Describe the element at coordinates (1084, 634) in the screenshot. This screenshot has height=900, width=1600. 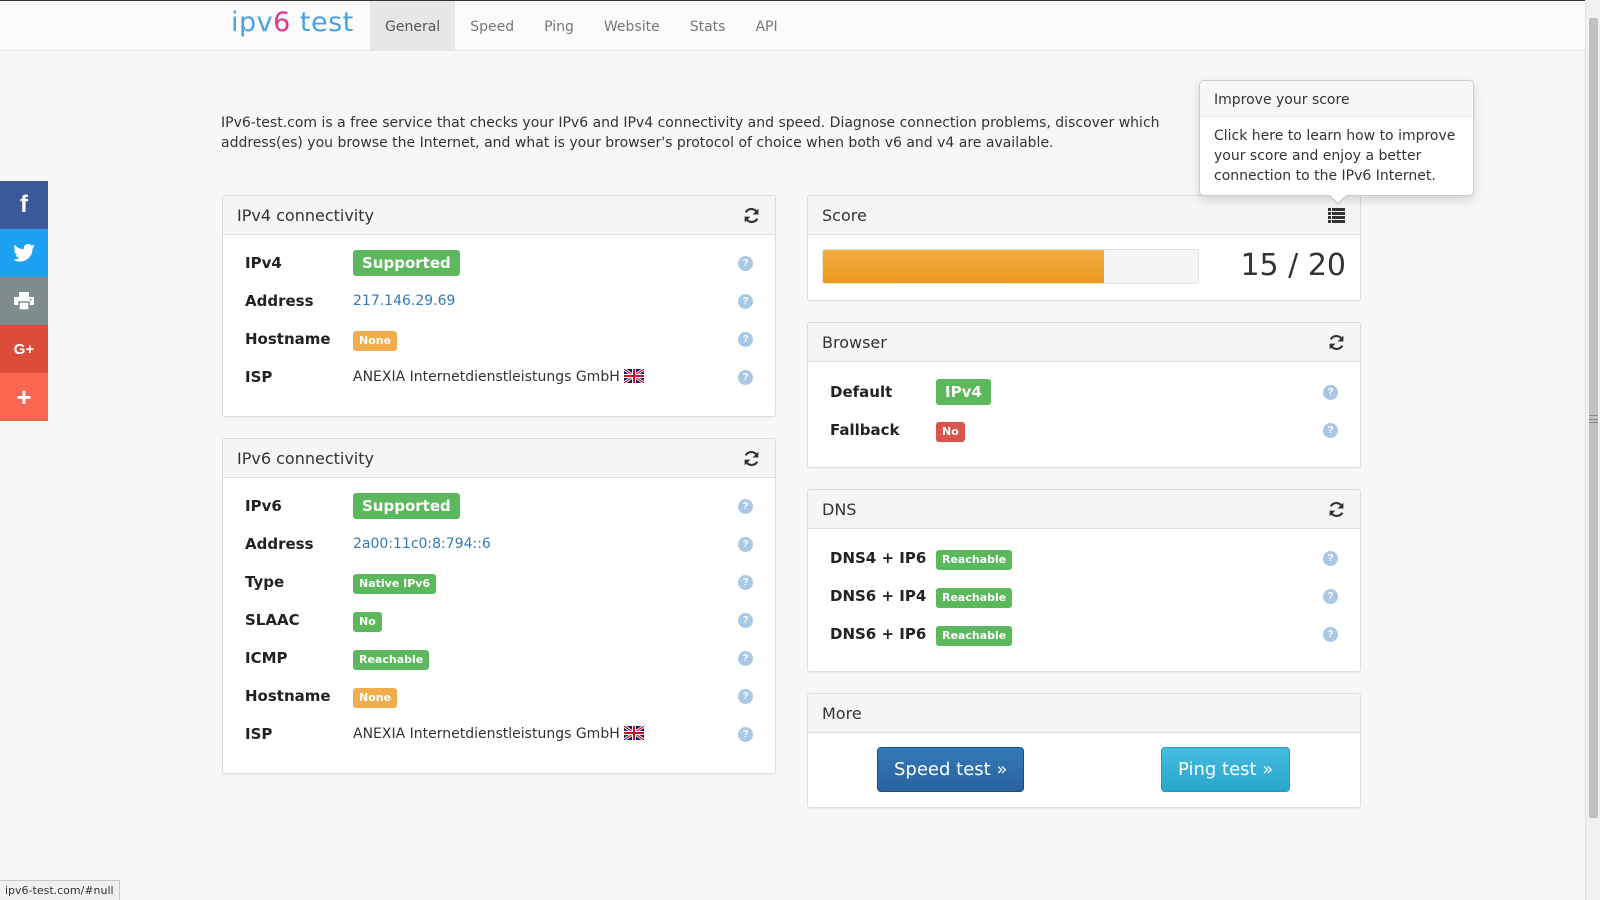
I see `dns6-ip6-row: DNS6 + IP6 Reachable ?` at that location.